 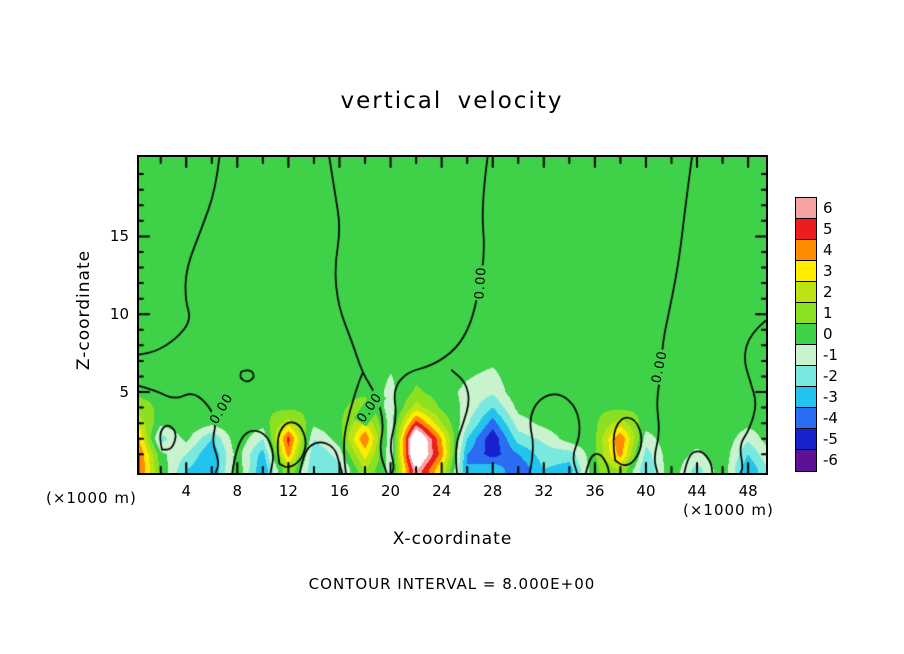 What do you see at coordinates (828, 207) in the screenshot?
I see `colorbar-tick-label: 6` at bounding box center [828, 207].